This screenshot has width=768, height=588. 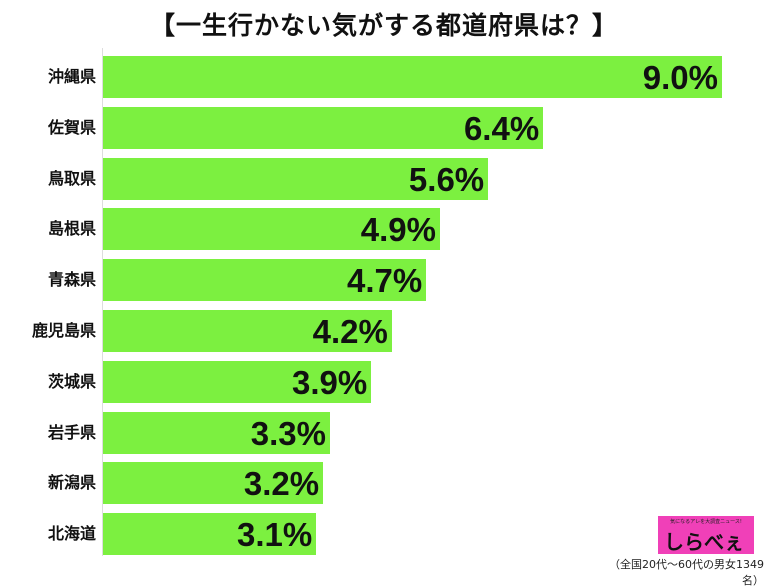 What do you see at coordinates (71, 229) in the screenshot?
I see `category-label: 島根県` at bounding box center [71, 229].